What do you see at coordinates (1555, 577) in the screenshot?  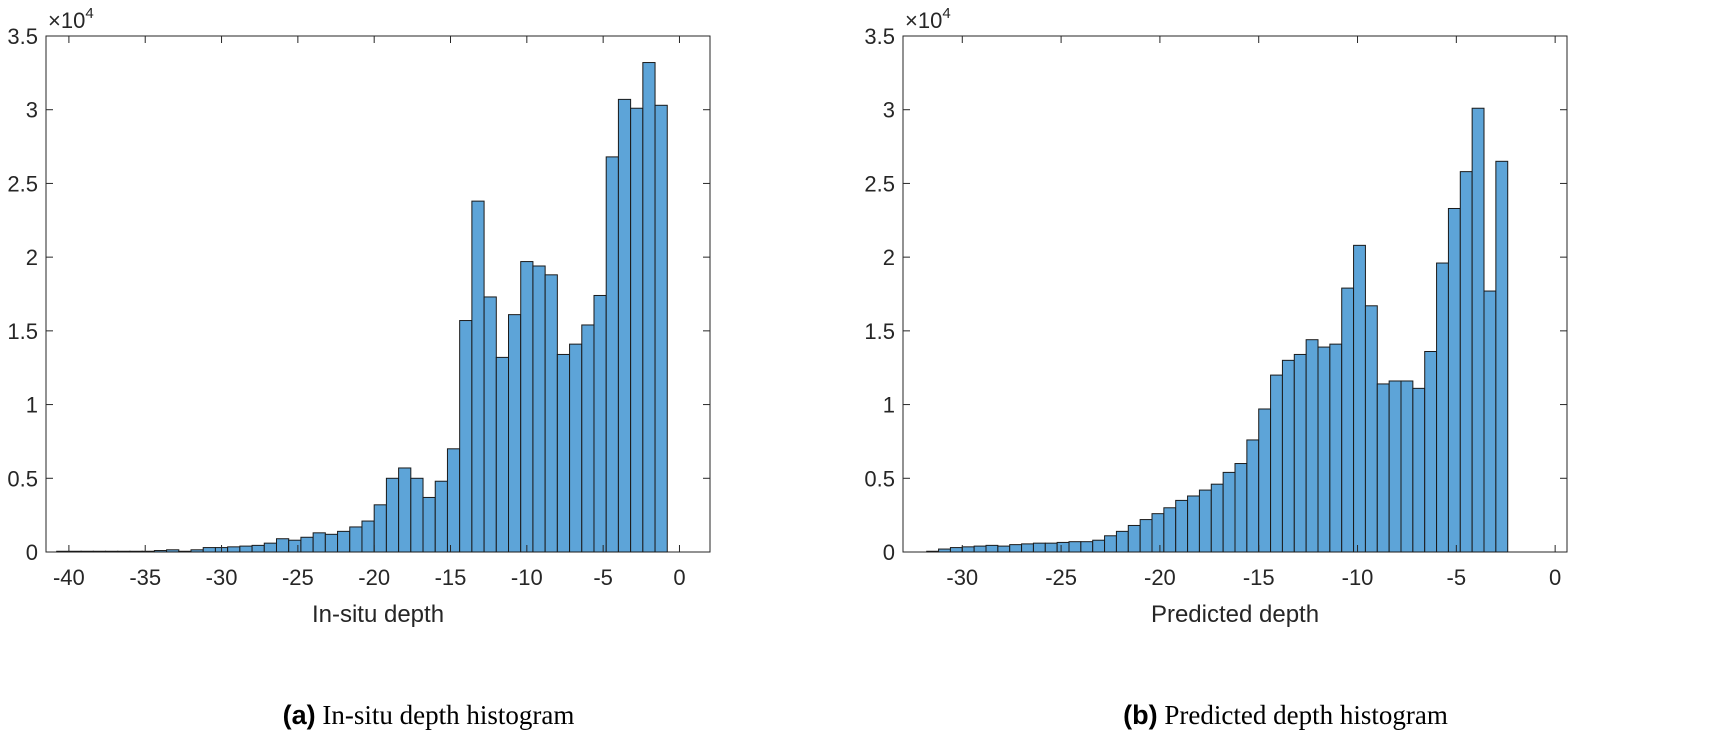 I see `x-tick-label: 0` at bounding box center [1555, 577].